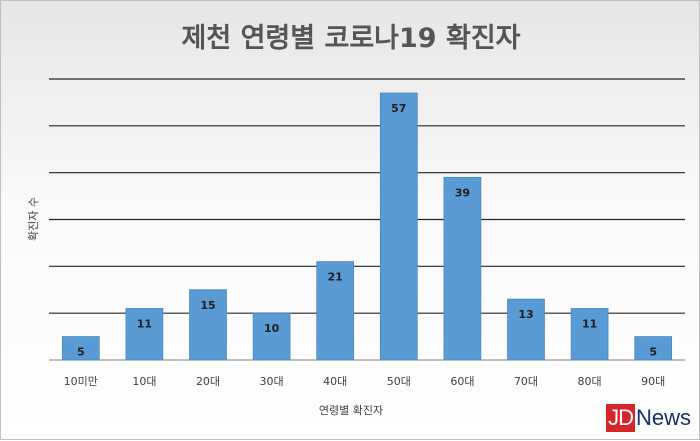 This screenshot has height=441, width=700. I want to click on x-tick-label: 10대, so click(144, 381).